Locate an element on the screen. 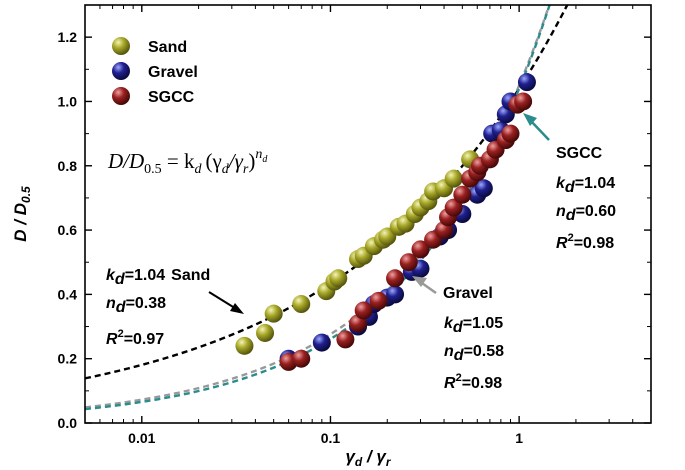 The width and height of the screenshot is (685, 470). annot-gravel-arrowhead is located at coordinates (419, 281).